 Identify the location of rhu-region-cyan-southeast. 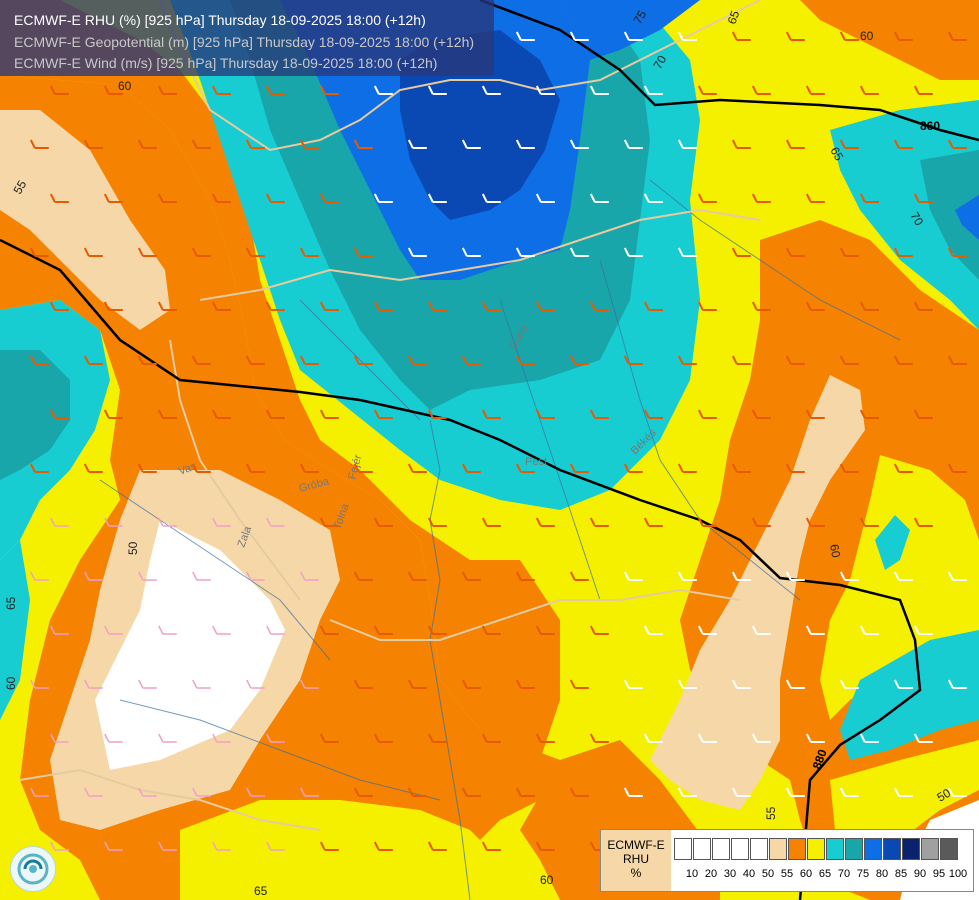
(909, 695).